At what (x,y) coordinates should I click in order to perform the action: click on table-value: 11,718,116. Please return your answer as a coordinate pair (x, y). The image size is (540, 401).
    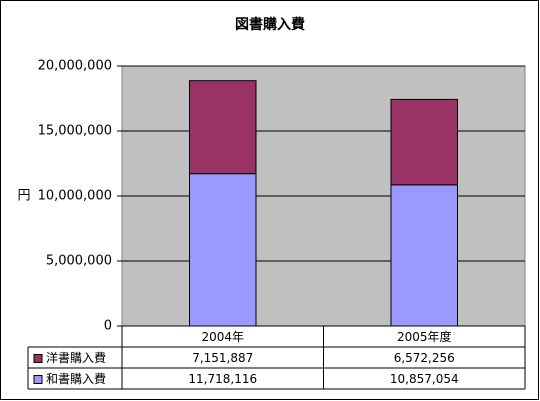
    Looking at the image, I should click on (222, 379).